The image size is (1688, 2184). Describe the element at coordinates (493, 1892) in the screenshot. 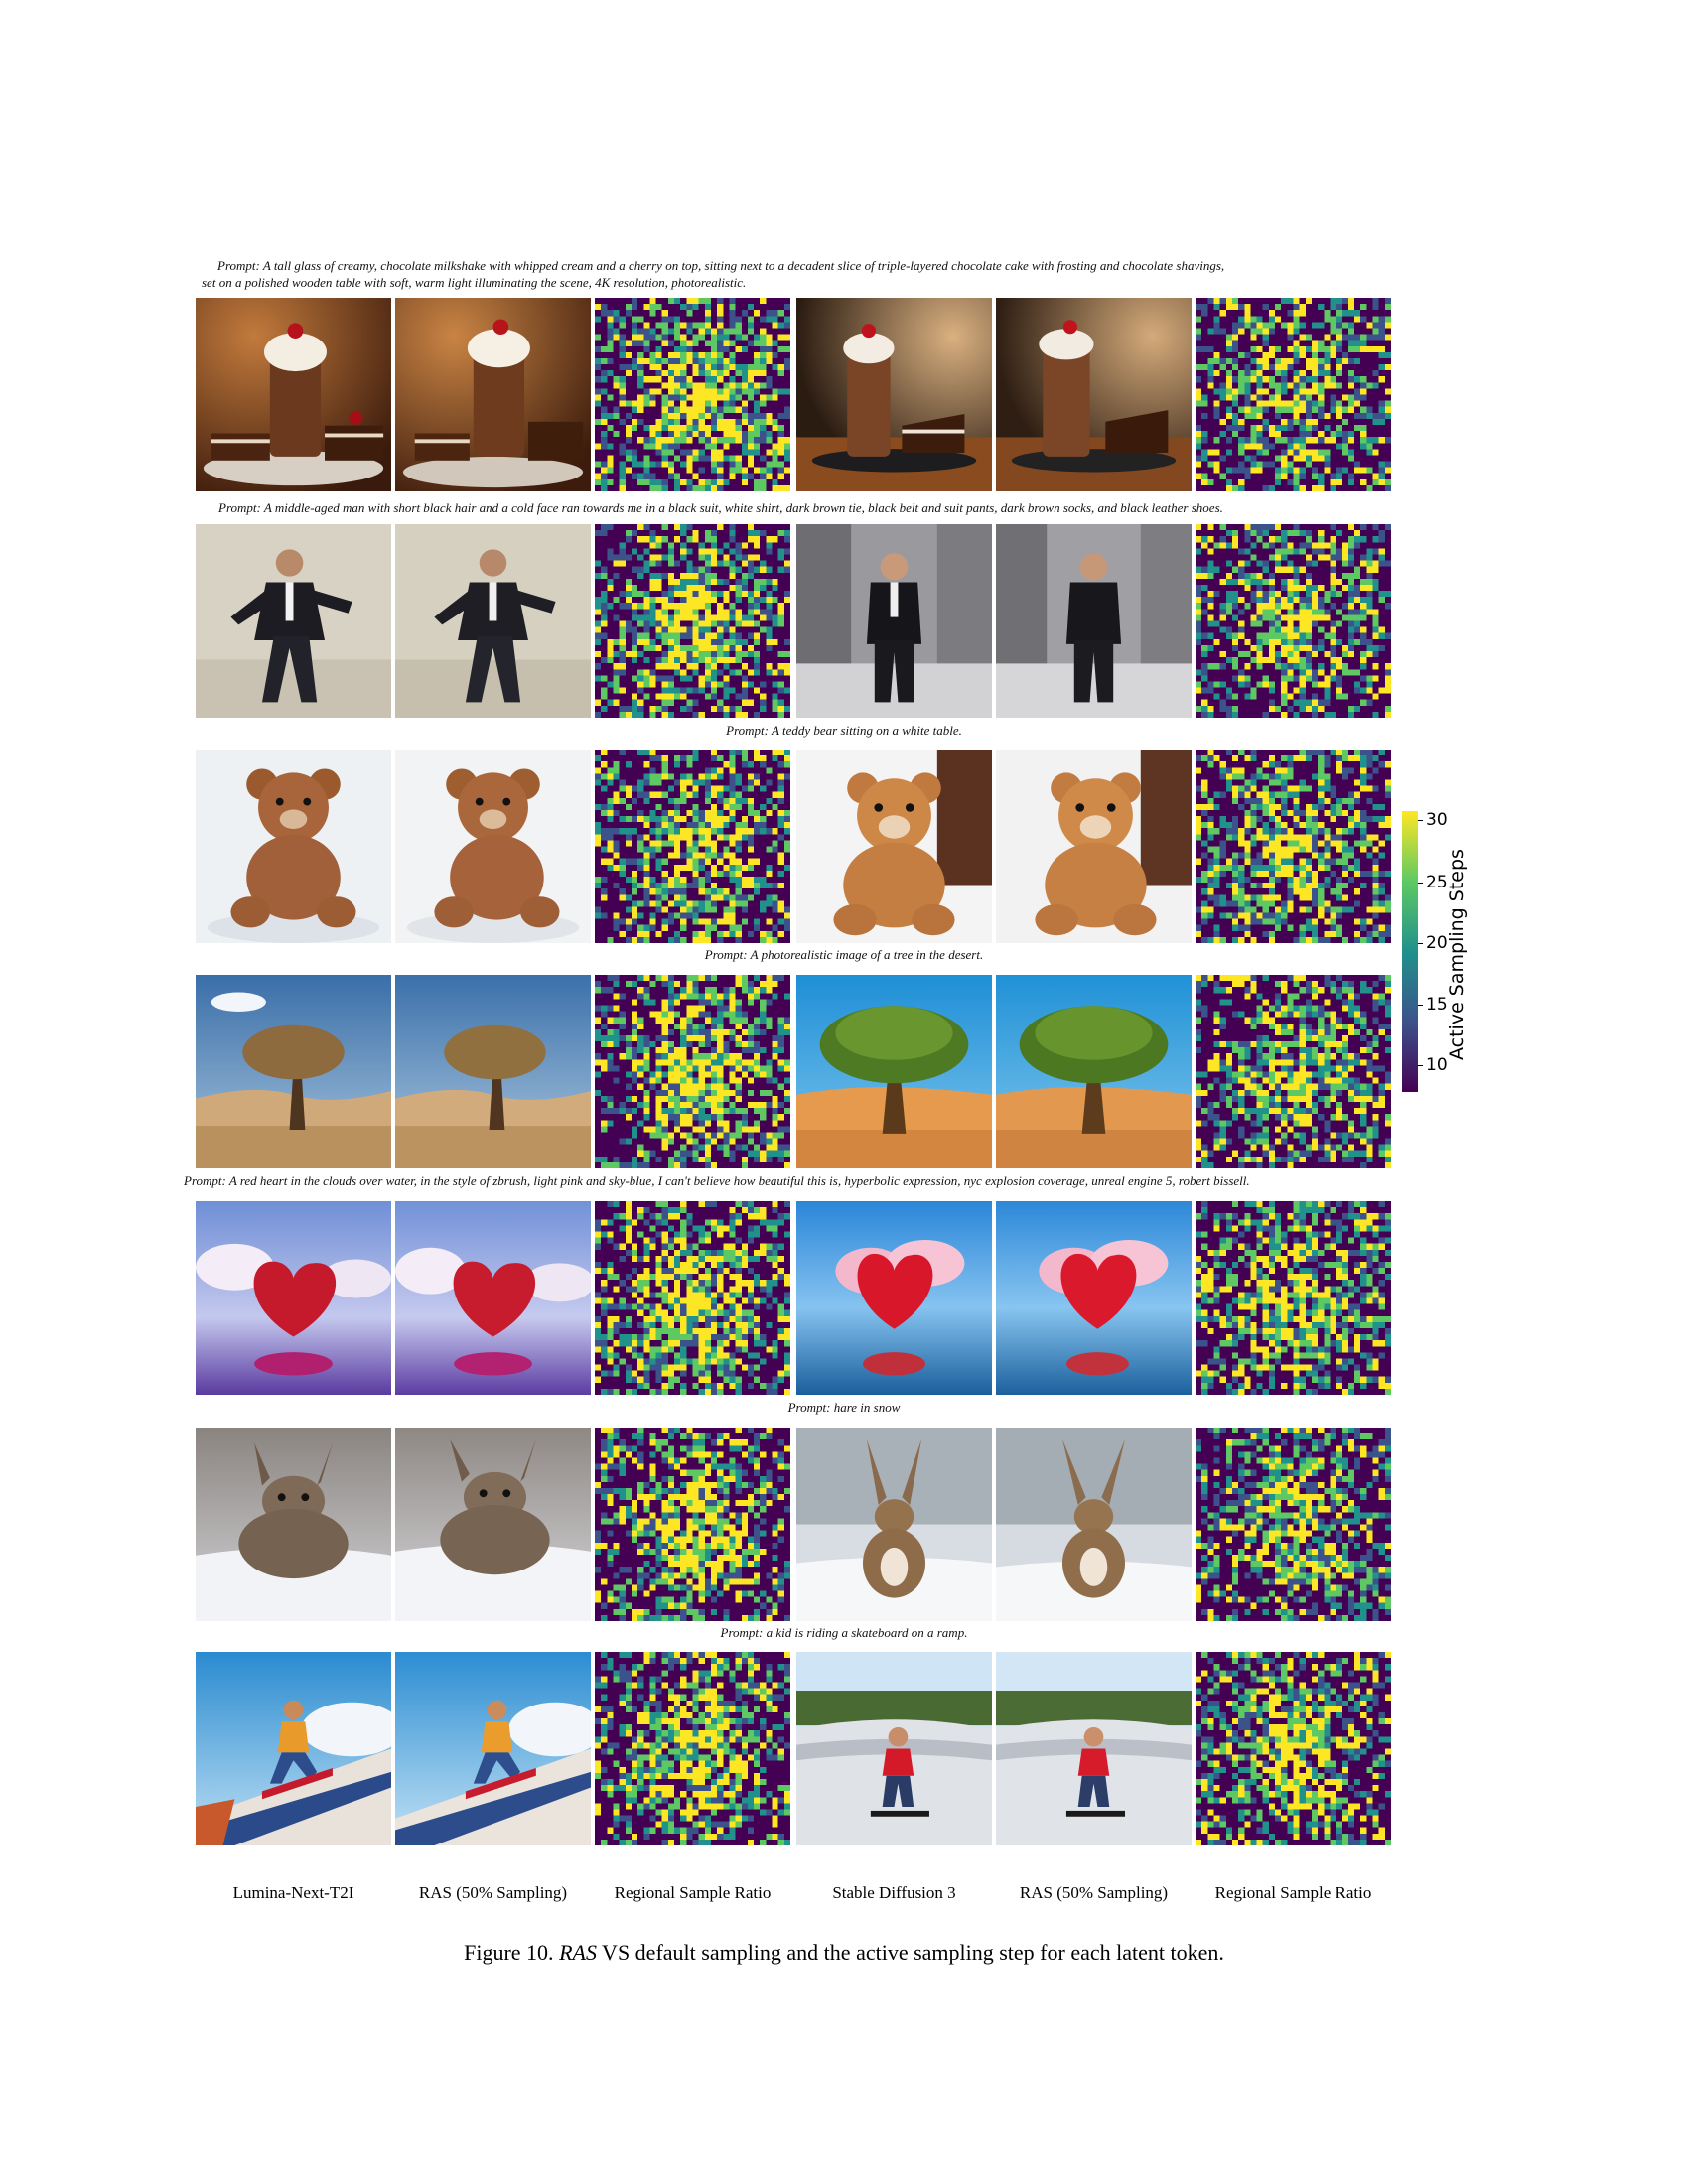

I see `column-label-ras-lumina: RAS (50% Sampling)` at that location.